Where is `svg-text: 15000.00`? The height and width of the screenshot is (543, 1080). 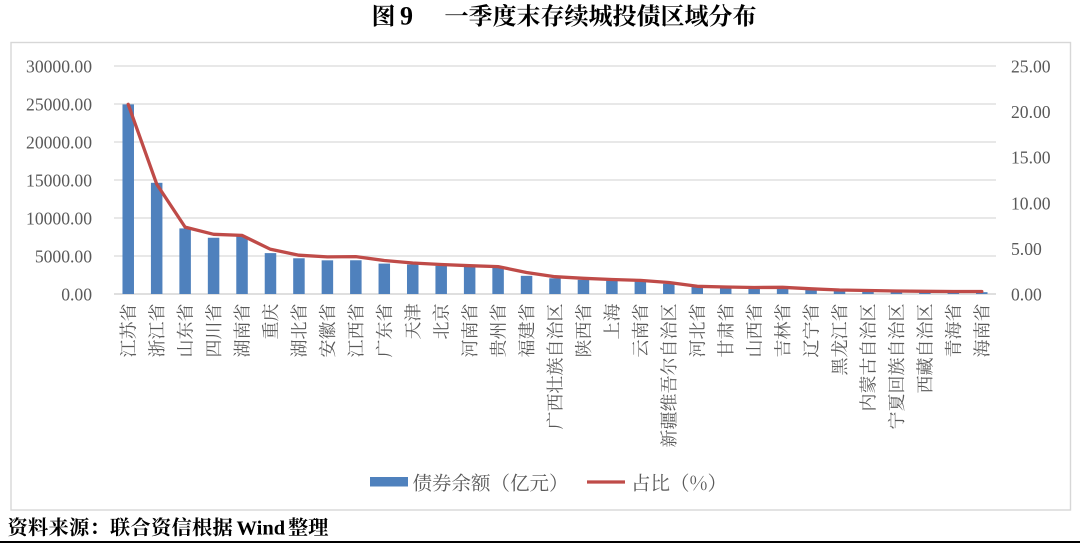 svg-text: 15000.00 is located at coordinates (59, 181).